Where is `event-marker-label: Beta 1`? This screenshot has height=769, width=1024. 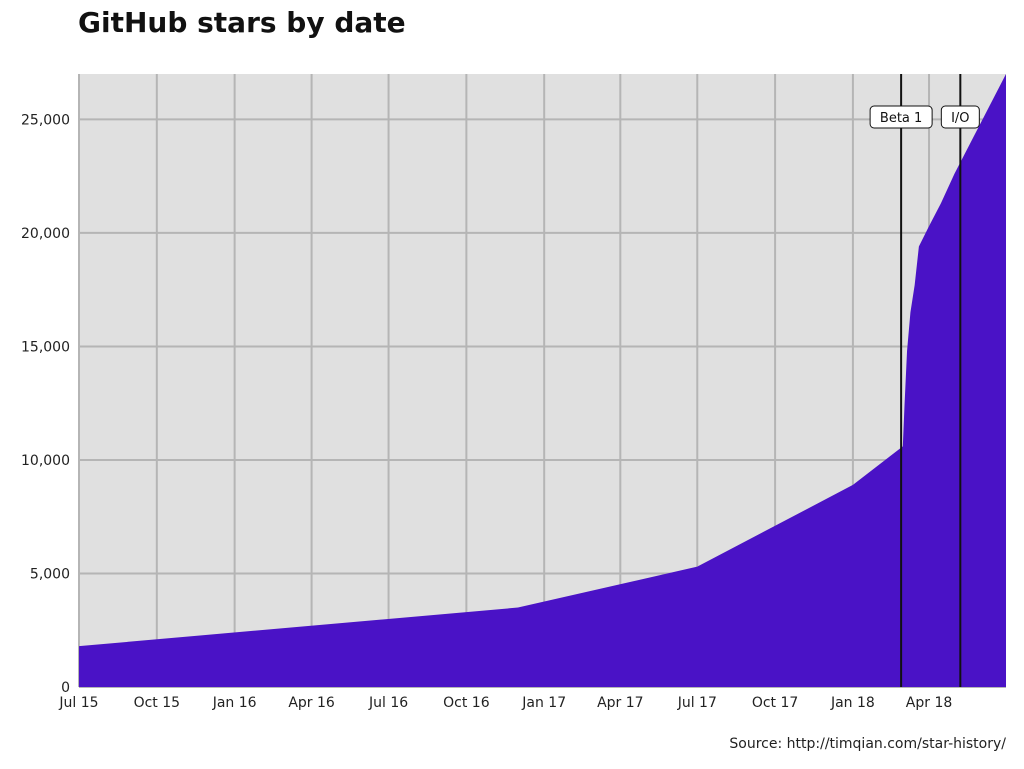 event-marker-label: Beta 1 is located at coordinates (901, 118).